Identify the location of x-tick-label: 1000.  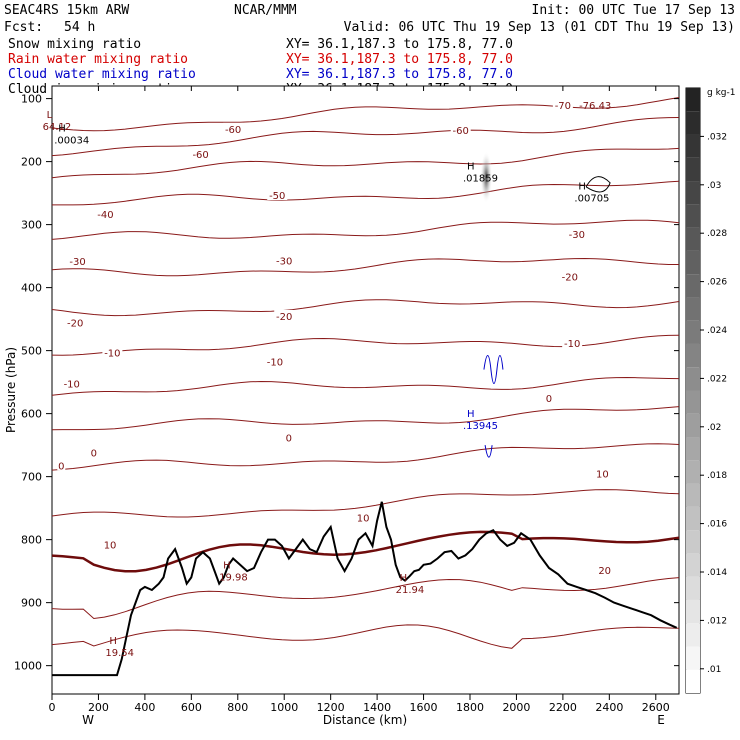
(284, 707).